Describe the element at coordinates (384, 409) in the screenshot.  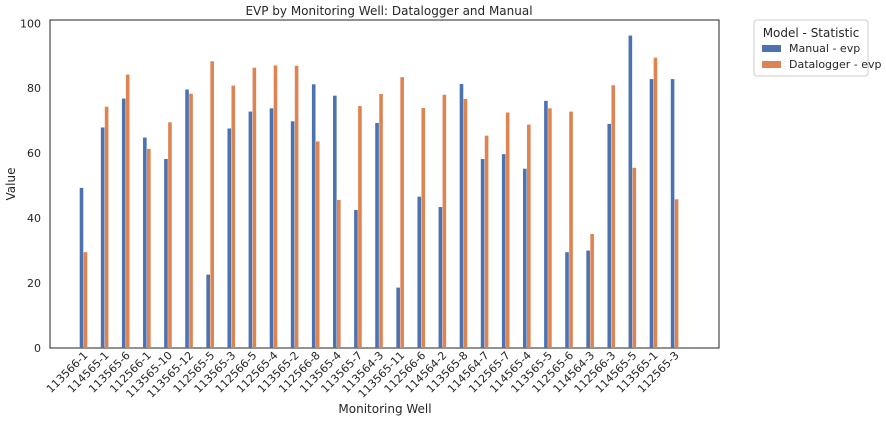
I see `x-axis-title: Monitoring Well` at that location.